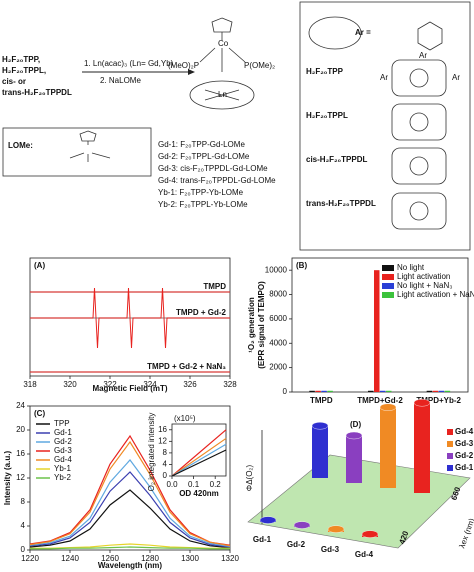 The width and height of the screenshot is (474, 572). What do you see at coordinates (7, 478) in the screenshot?
I see `y-axis-title: Intensity (a.u.)` at bounding box center [7, 478].